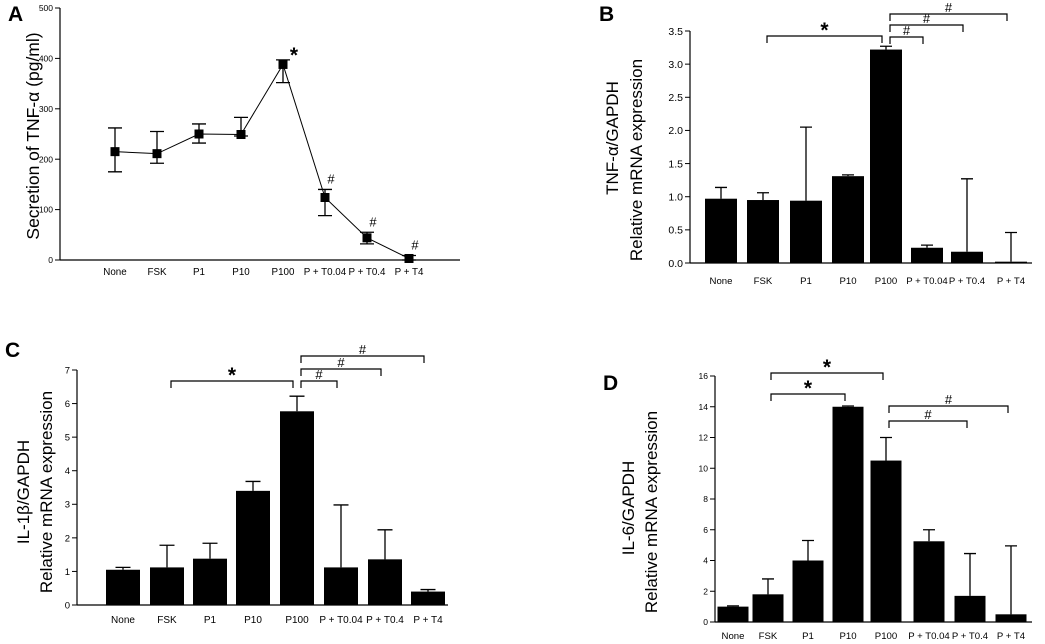 This screenshot has width=1045, height=644. Describe the element at coordinates (675, 164) in the screenshot. I see `panel-b-ytick-label-1-5: 1.5` at that location.